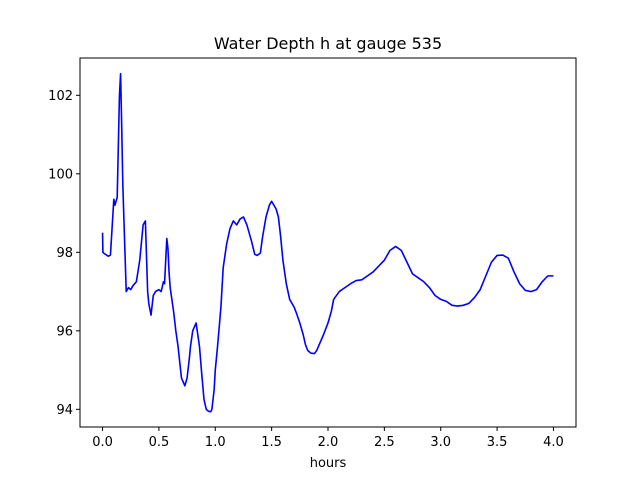 This screenshot has height=480, width=640. I want to click on x-tick-label: 2.5, so click(384, 442).